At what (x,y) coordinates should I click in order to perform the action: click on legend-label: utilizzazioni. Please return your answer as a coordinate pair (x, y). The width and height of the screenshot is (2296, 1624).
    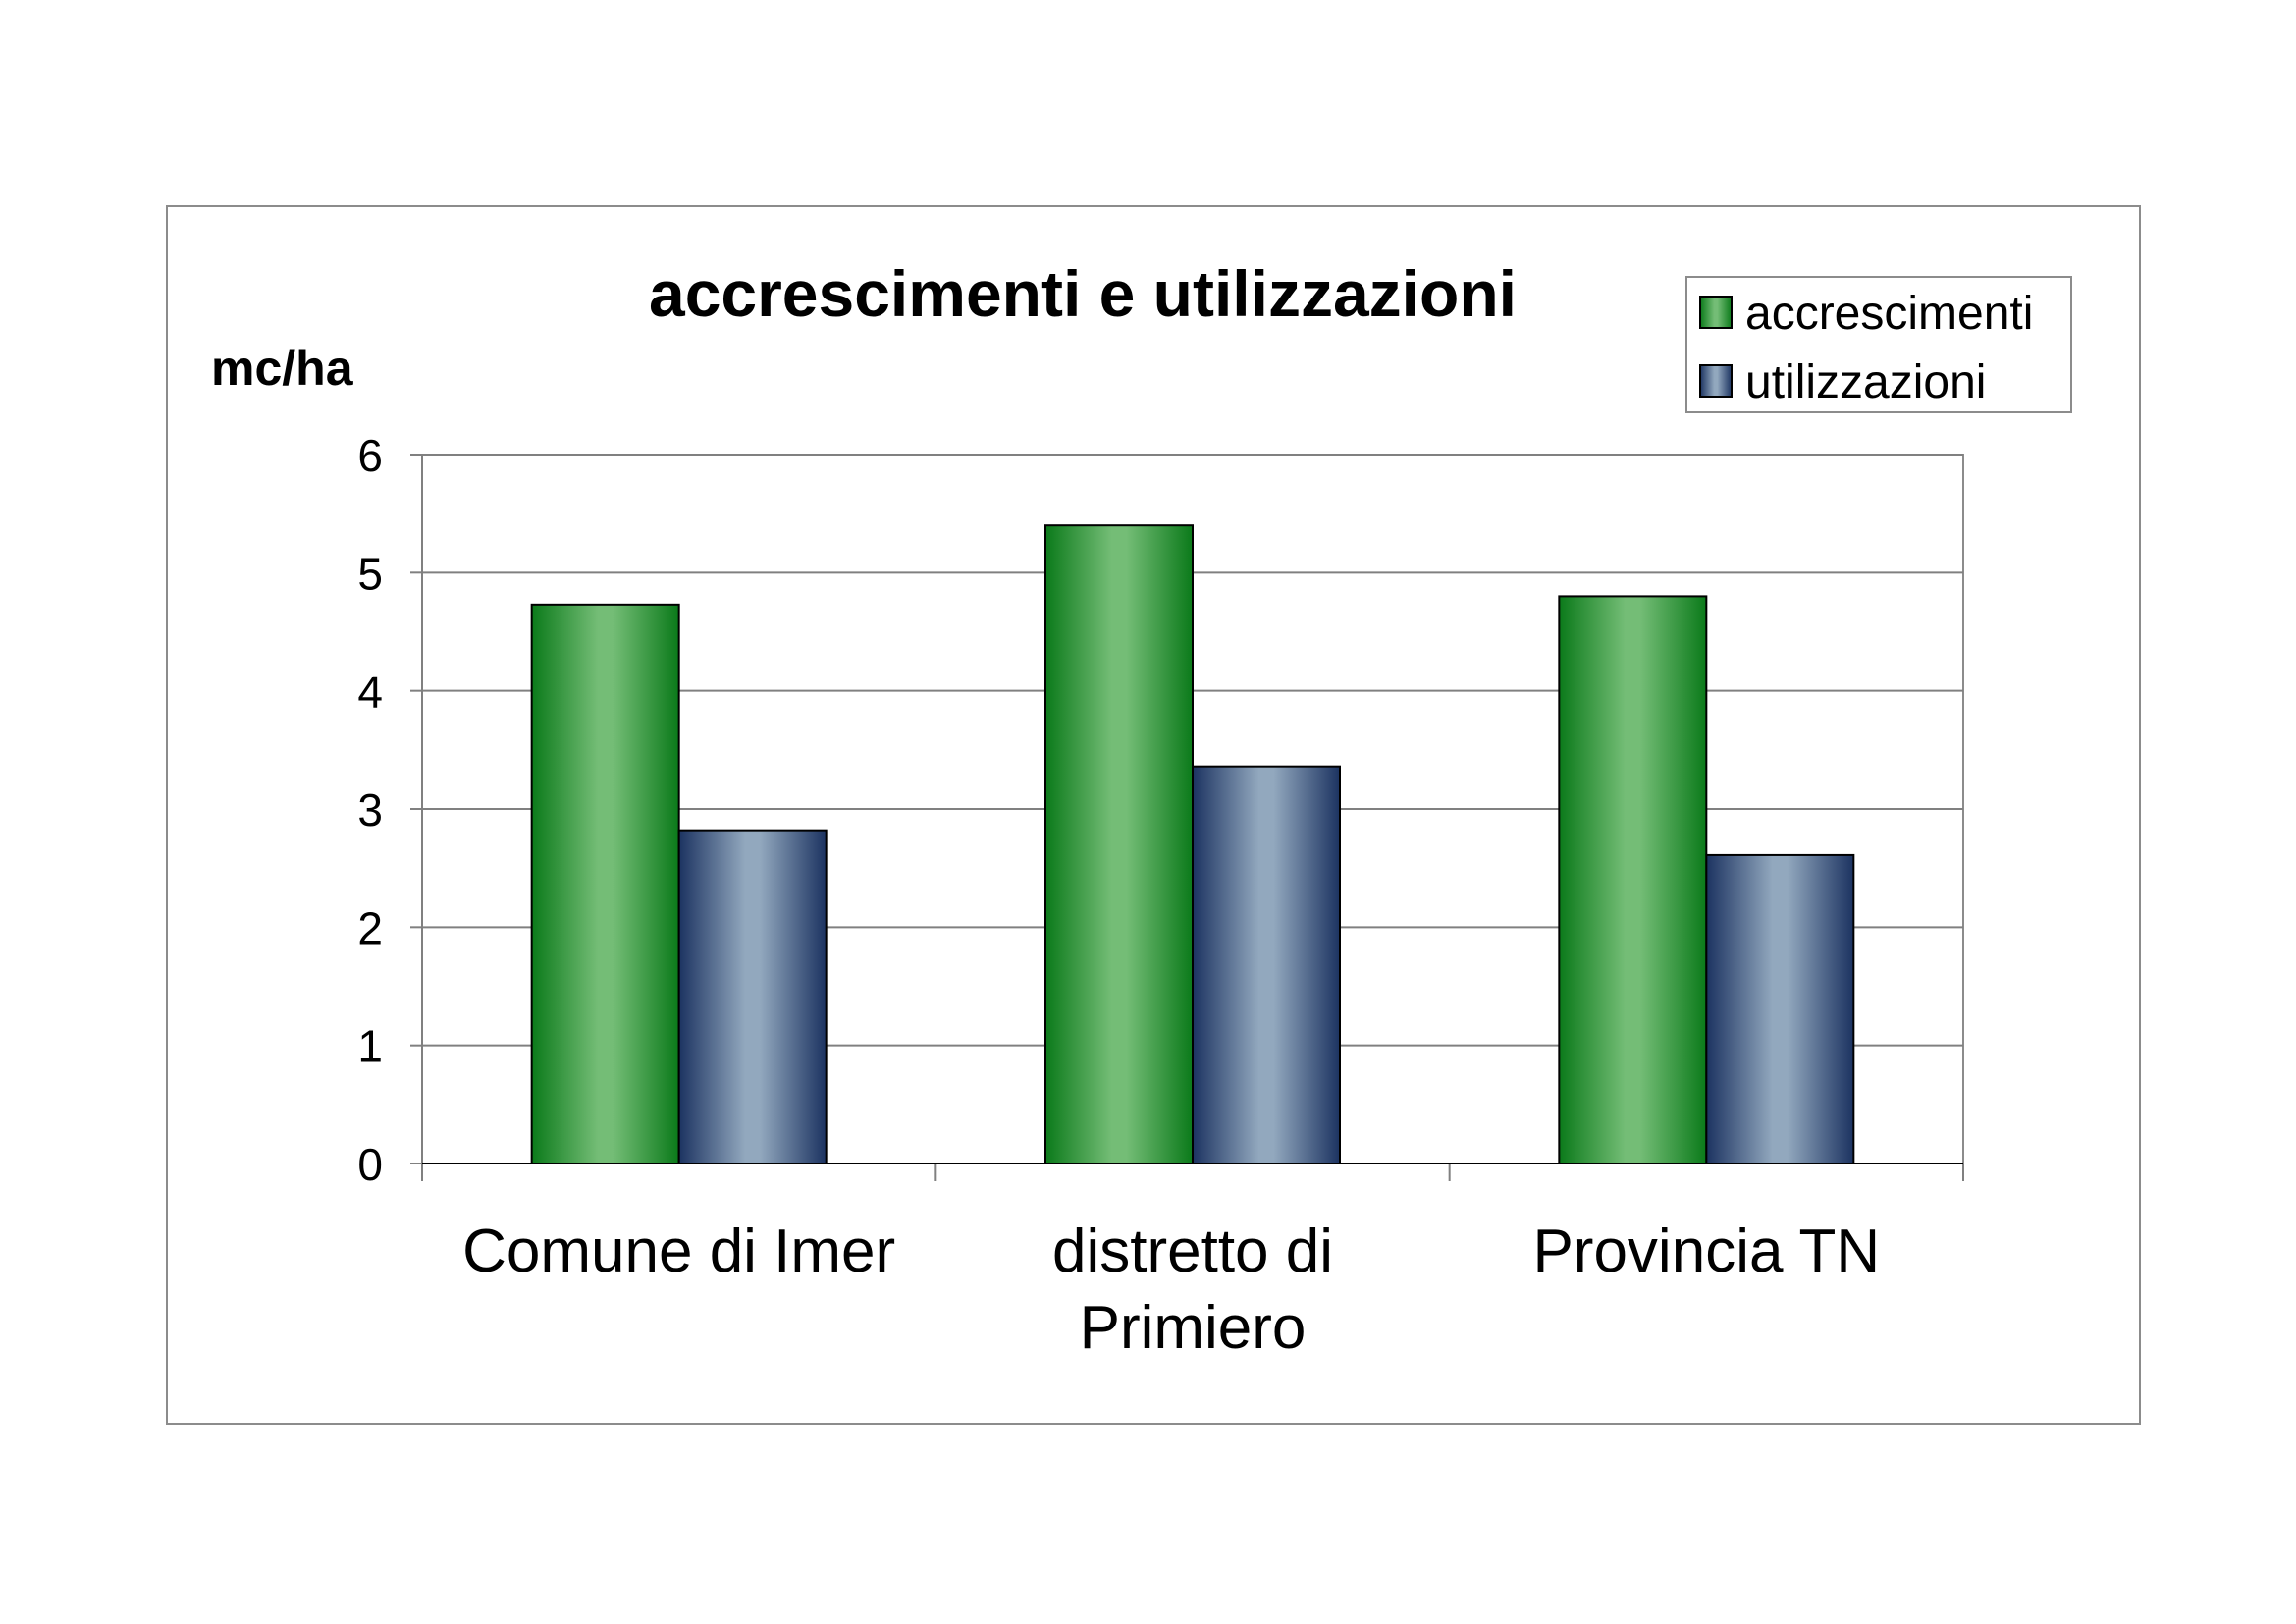
    Looking at the image, I should click on (1866, 382).